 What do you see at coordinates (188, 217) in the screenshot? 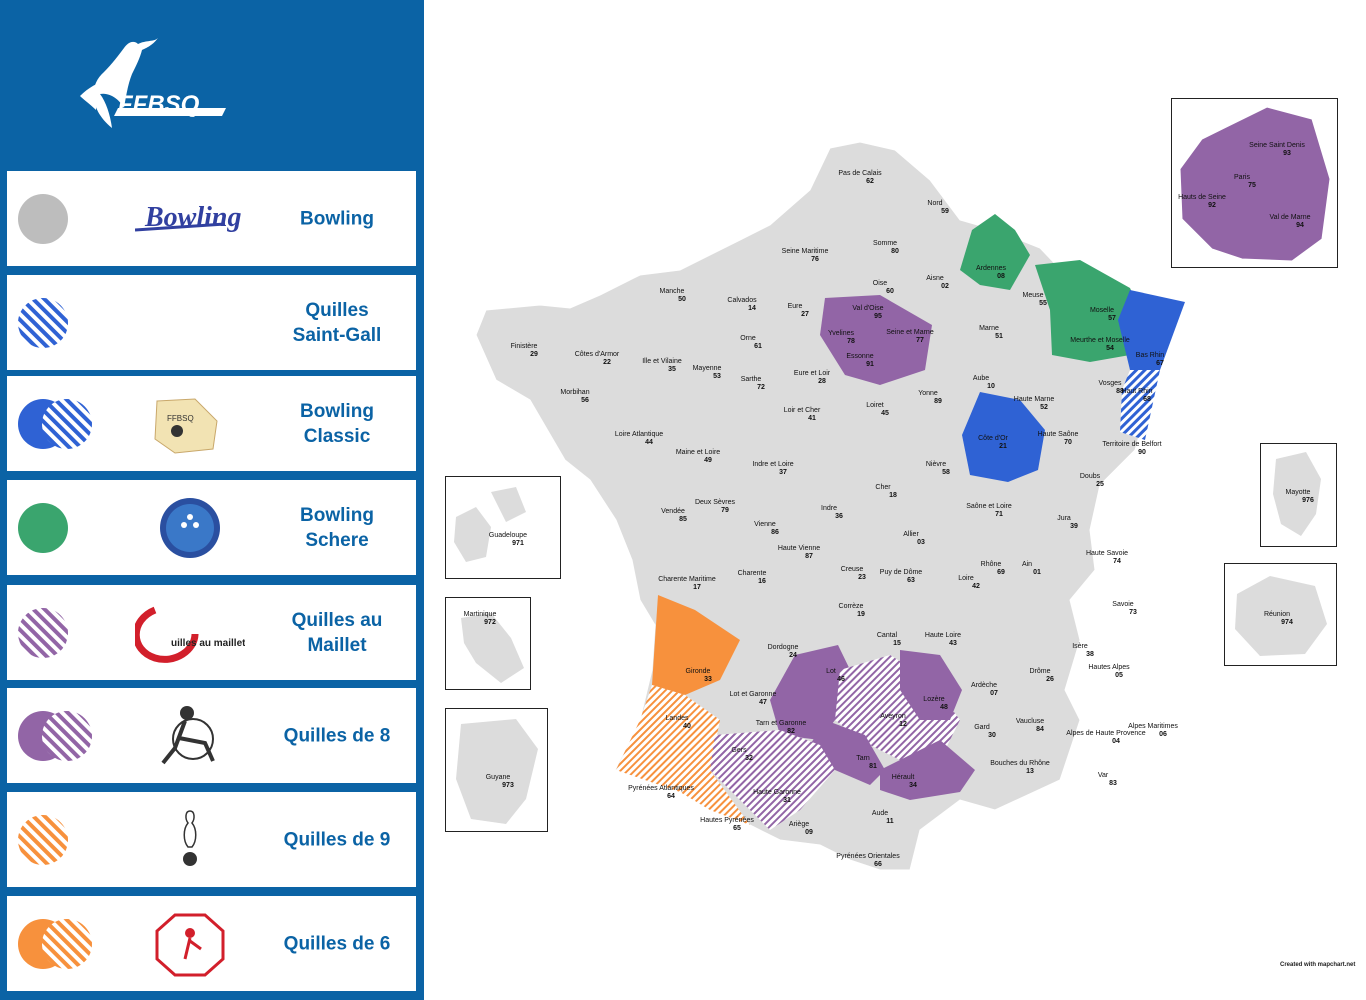
I see `bowling-logo: Bowling` at bounding box center [188, 217].